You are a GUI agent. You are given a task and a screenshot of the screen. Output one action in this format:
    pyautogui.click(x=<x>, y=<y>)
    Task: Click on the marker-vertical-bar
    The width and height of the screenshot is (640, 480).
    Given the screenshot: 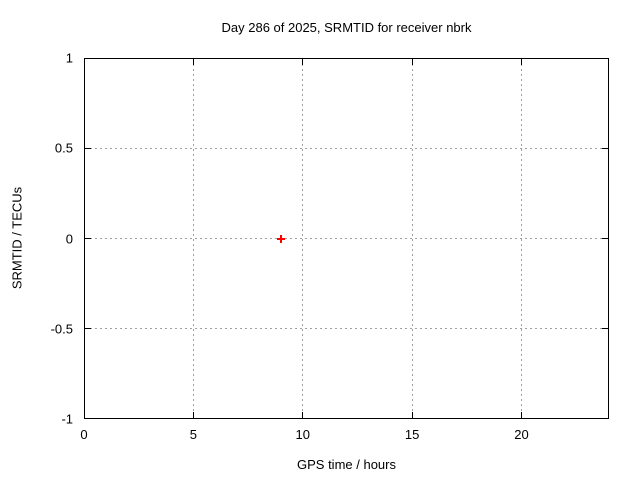 What is the action you would take?
    pyautogui.click(x=280, y=238)
    